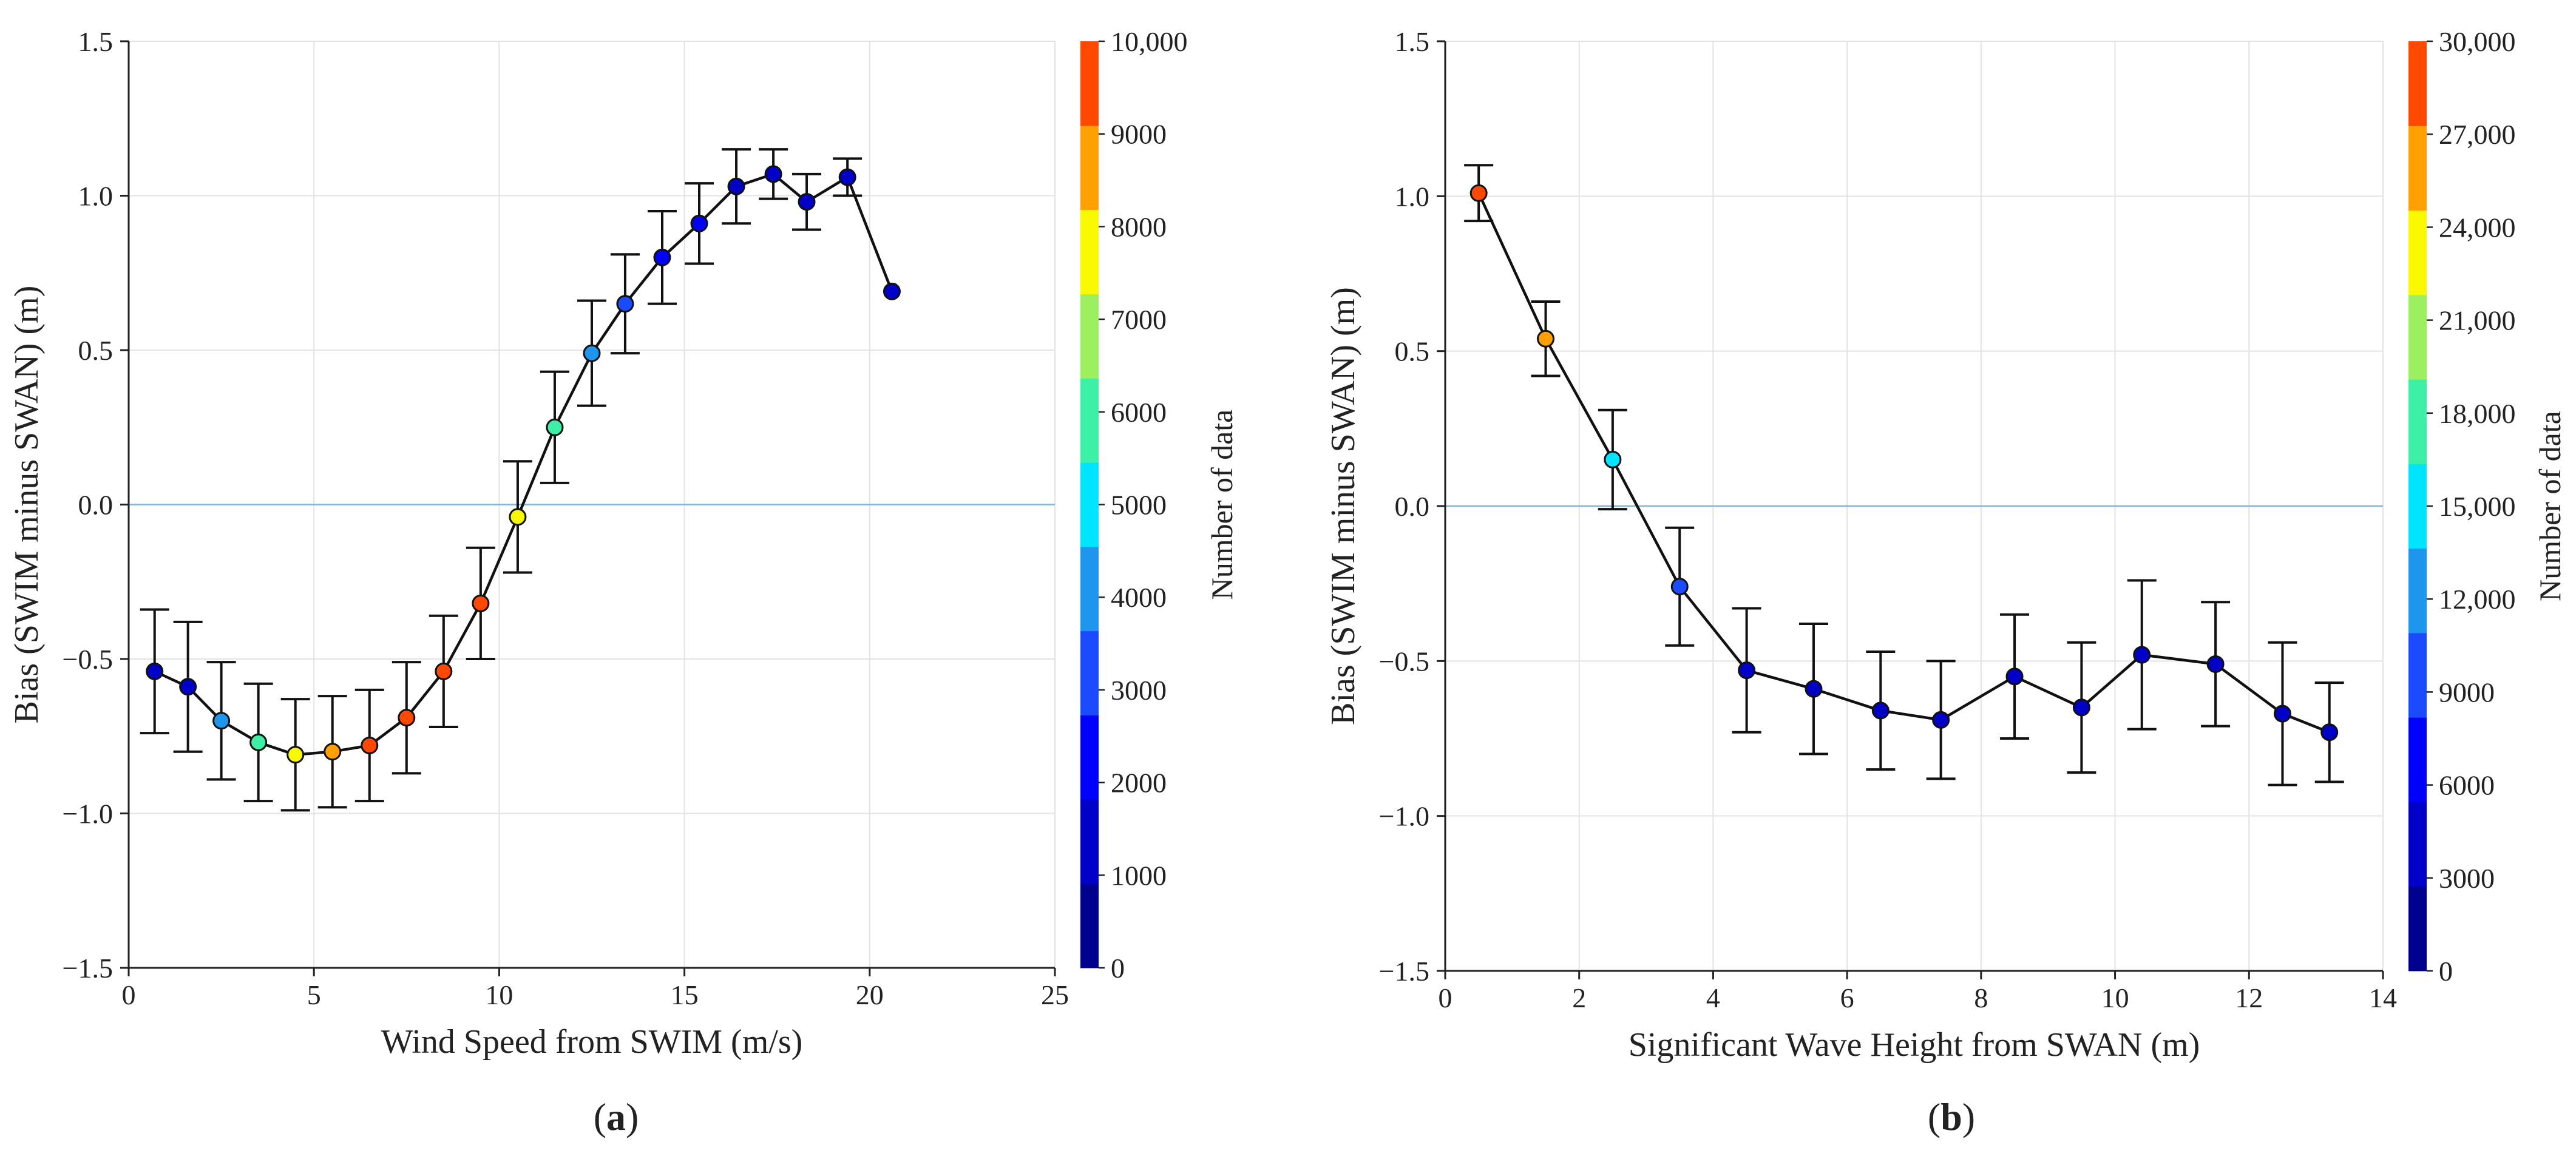 This screenshot has height=1159, width=2576. I want to click on colorbar-tick-label: 2000, so click(1139, 784).